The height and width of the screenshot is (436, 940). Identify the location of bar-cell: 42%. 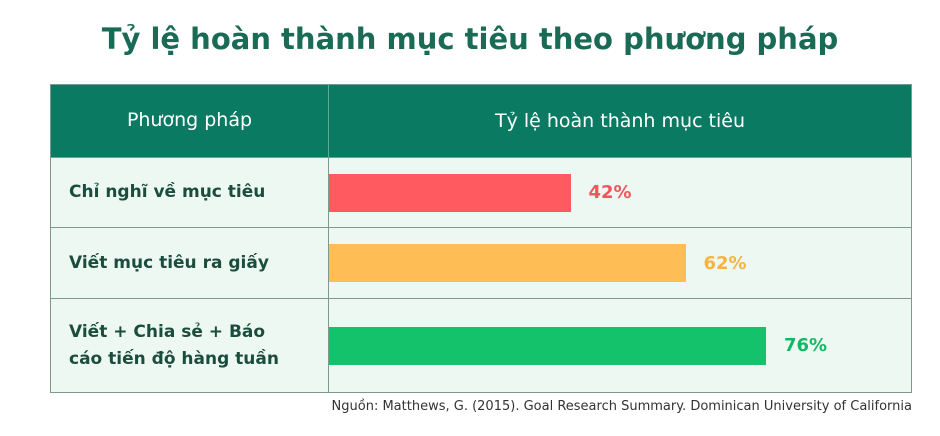
(620, 192).